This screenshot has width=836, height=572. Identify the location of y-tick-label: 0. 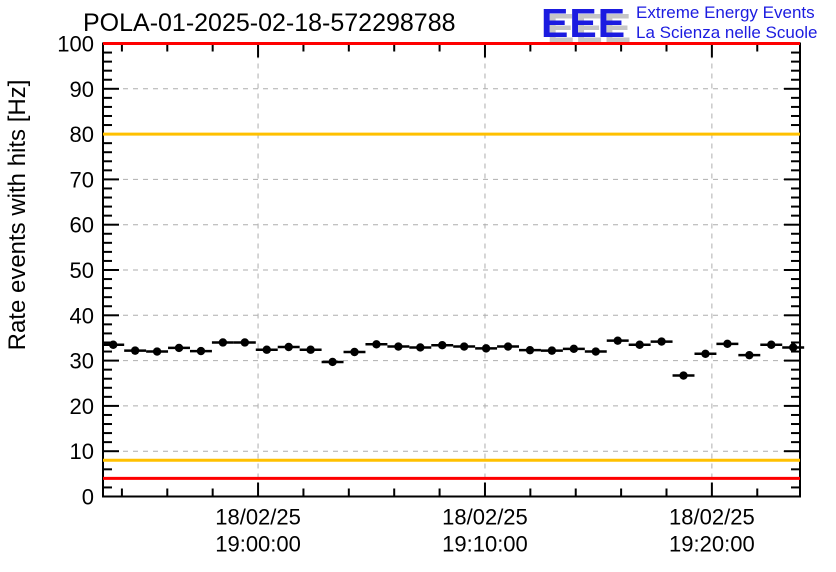
(88, 497).